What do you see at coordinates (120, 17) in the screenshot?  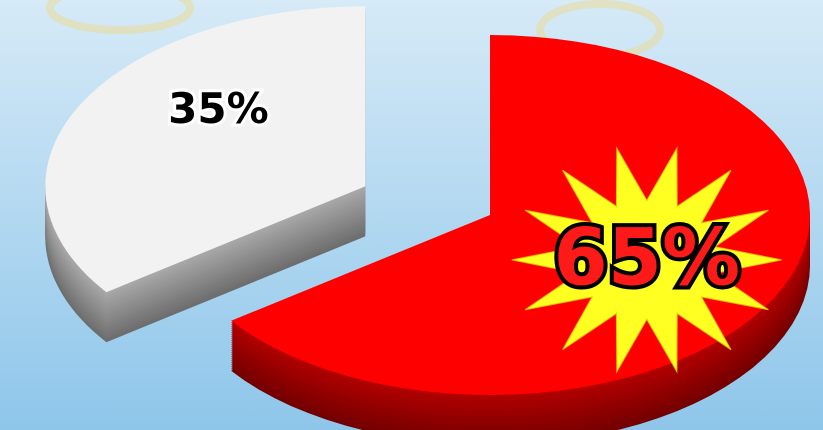 I see `decoration` at bounding box center [120, 17].